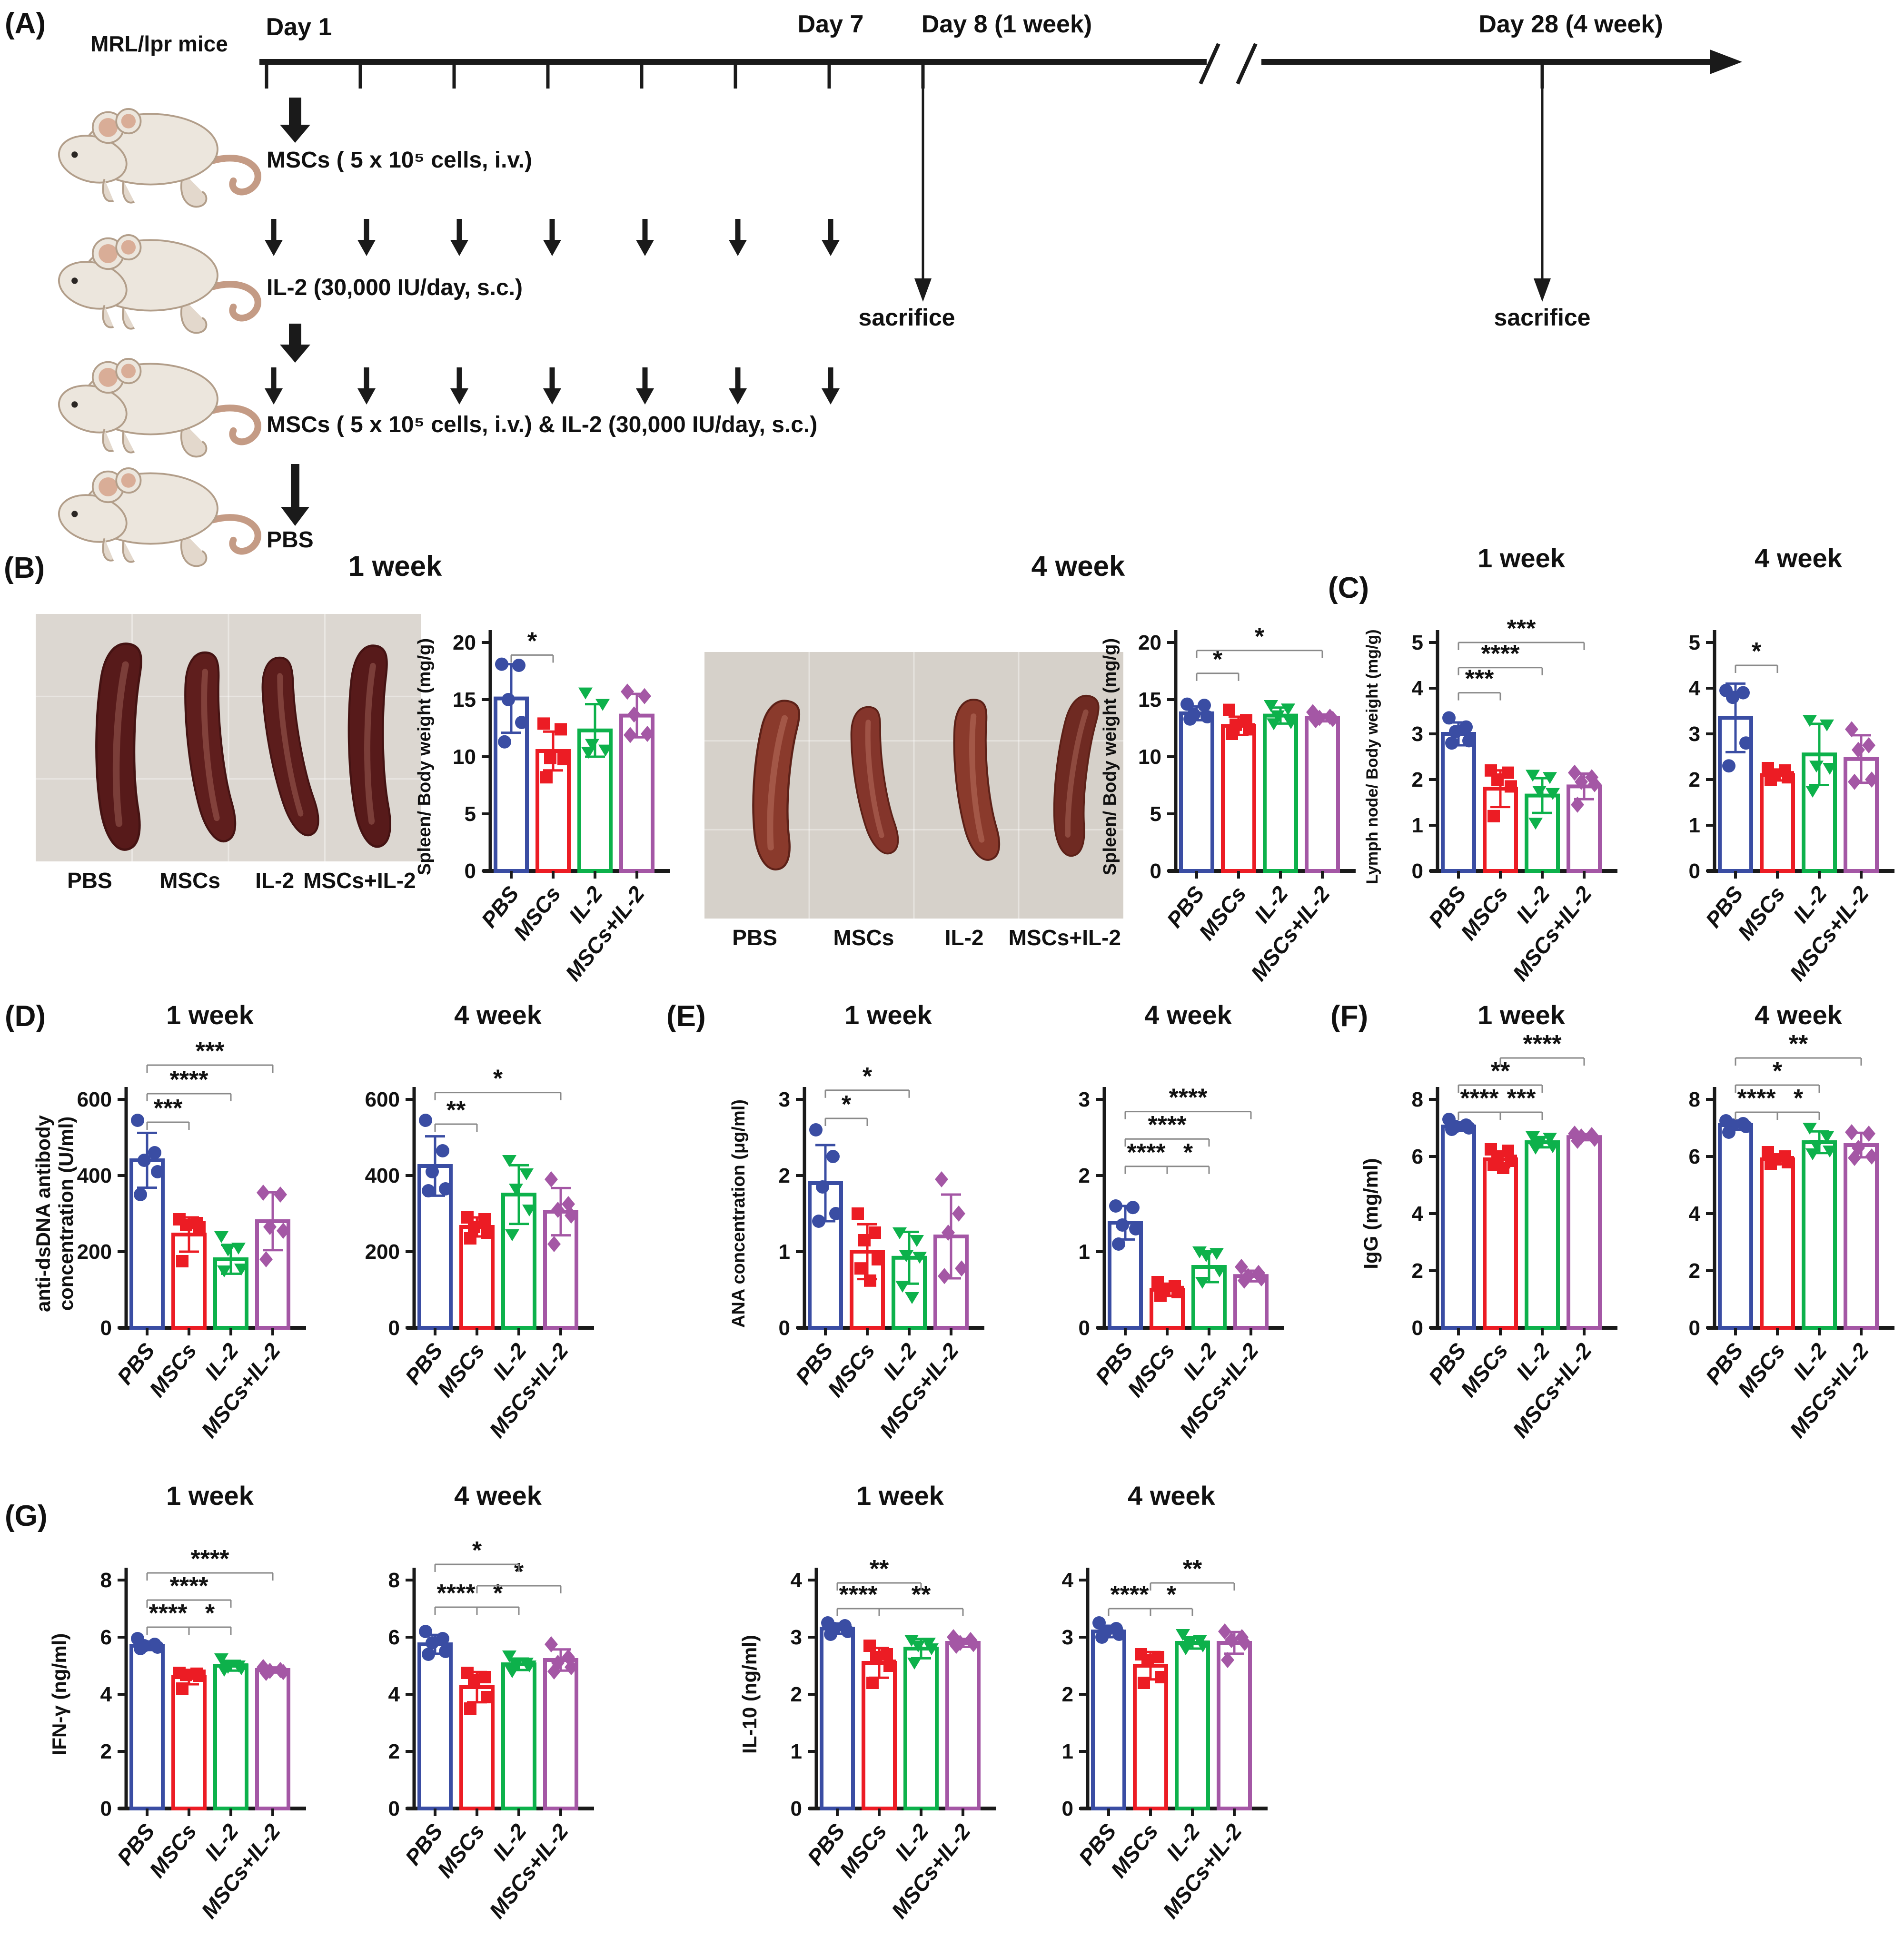  I want to click on sig-bracket: *, so click(867, 1080).